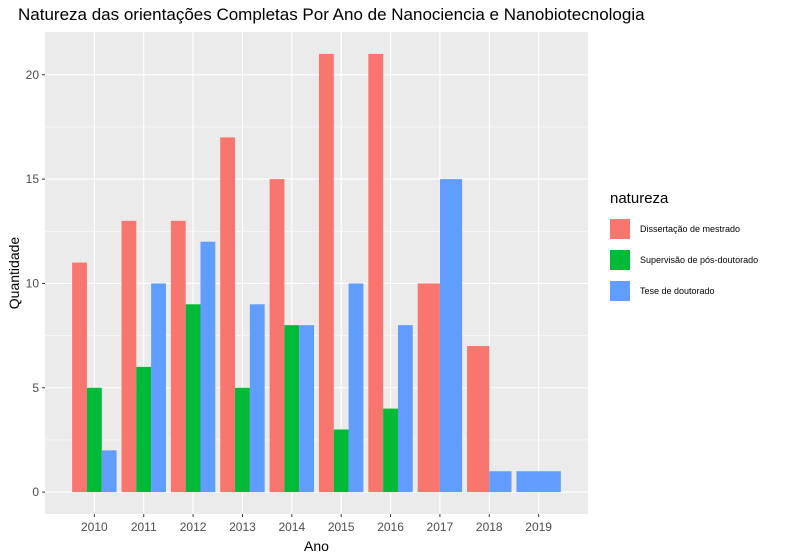 This screenshot has height=560, width=787. Describe the element at coordinates (489, 527) in the screenshot. I see `x-tick-label: 2018` at that location.